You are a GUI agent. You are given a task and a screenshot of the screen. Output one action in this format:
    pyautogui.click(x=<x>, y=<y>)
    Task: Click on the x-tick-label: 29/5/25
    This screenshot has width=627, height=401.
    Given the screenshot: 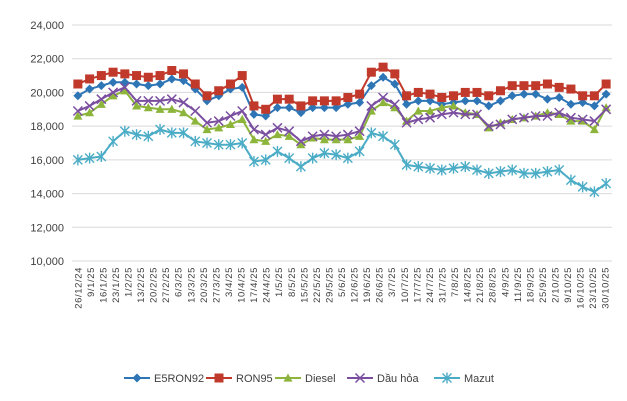 What is the action you would take?
    pyautogui.click(x=329, y=285)
    